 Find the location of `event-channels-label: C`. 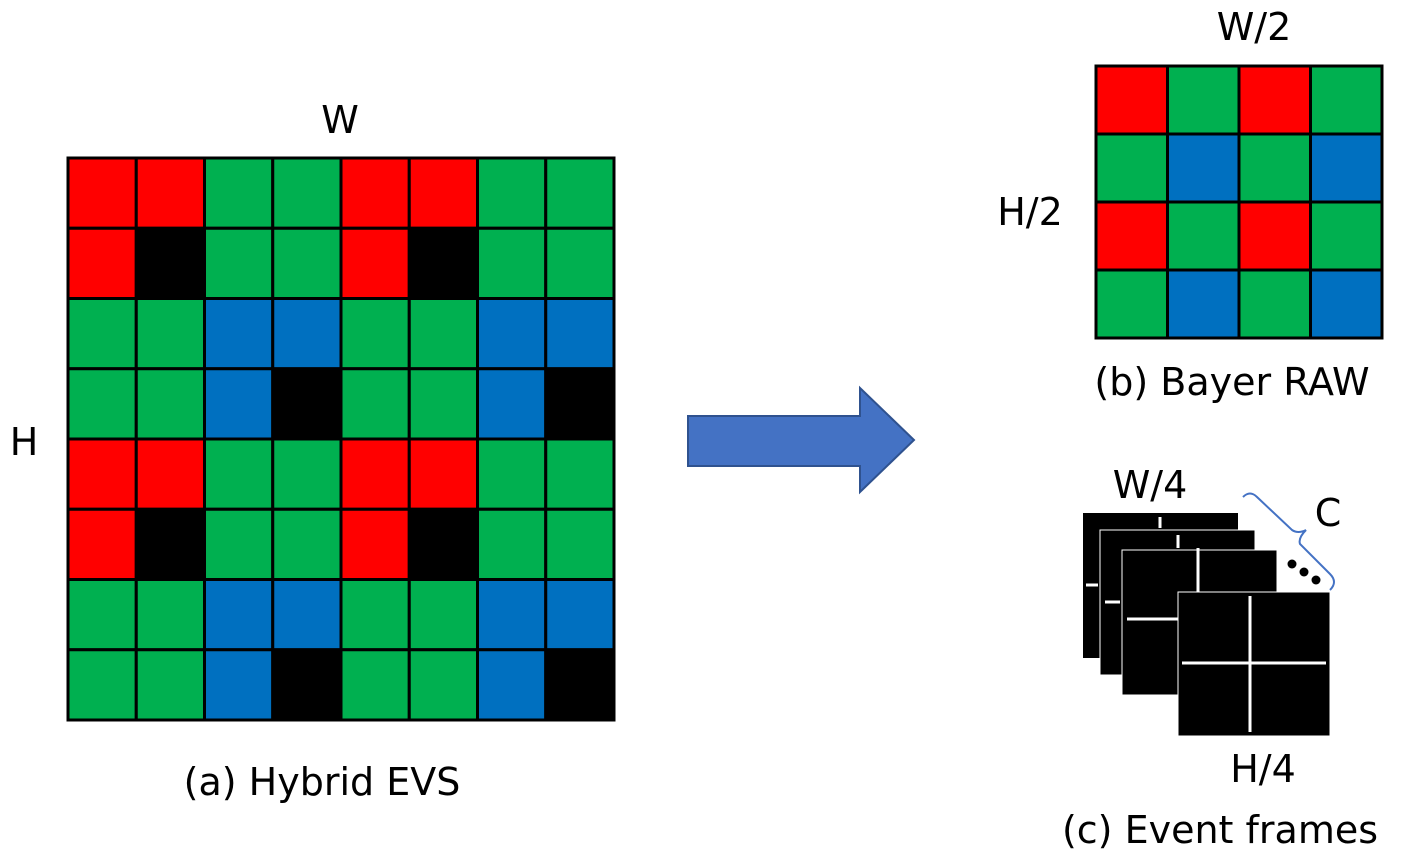

event-channels-label: C is located at coordinates (1328, 513).